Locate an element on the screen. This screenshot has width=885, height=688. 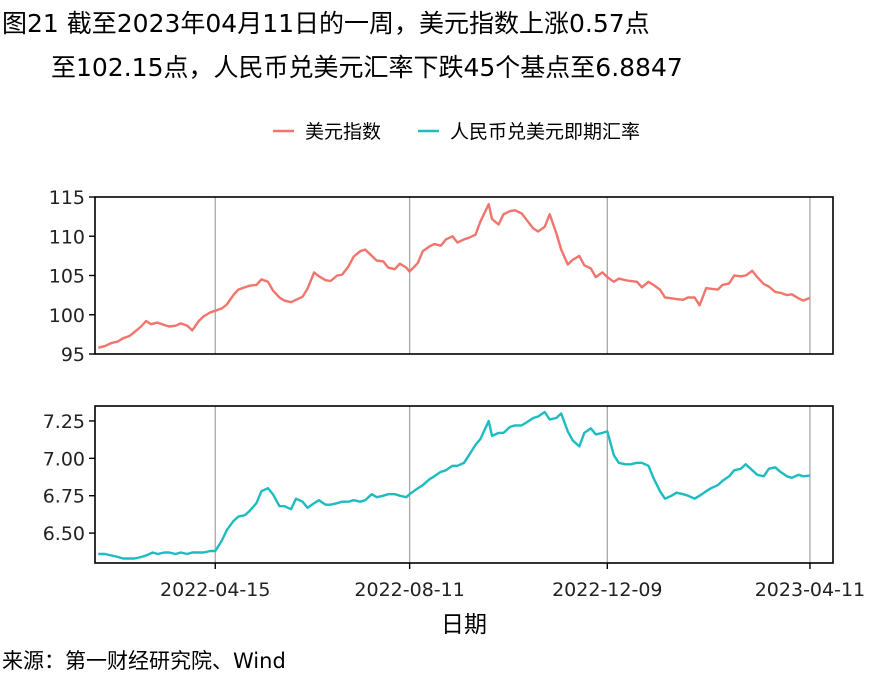
source-note: 来源：第一财经研究院、Wind is located at coordinates (144, 661).